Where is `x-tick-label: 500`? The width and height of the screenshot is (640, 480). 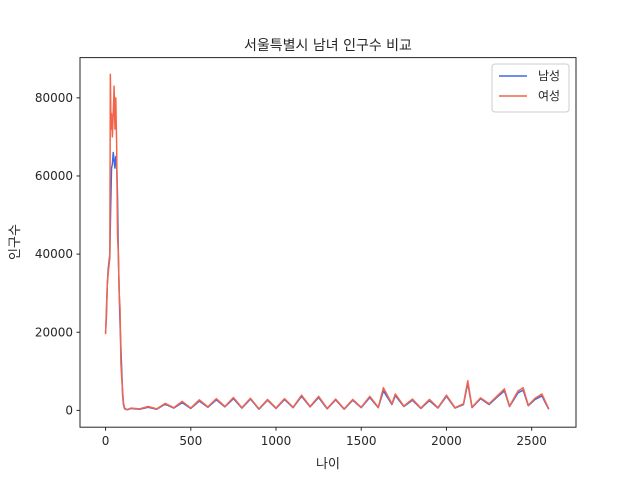
x-tick-label: 500 is located at coordinates (190, 441).